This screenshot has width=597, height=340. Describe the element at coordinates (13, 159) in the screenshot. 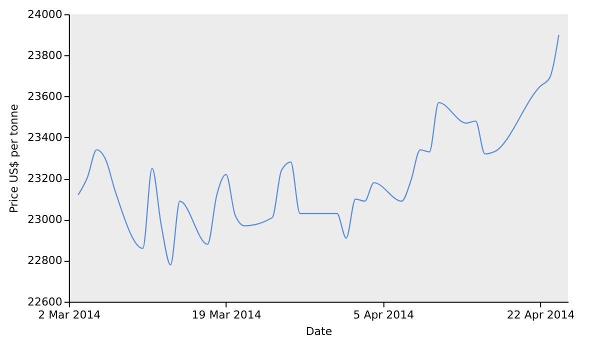

I see `y-axis-title: Price US$ per tonne` at that location.